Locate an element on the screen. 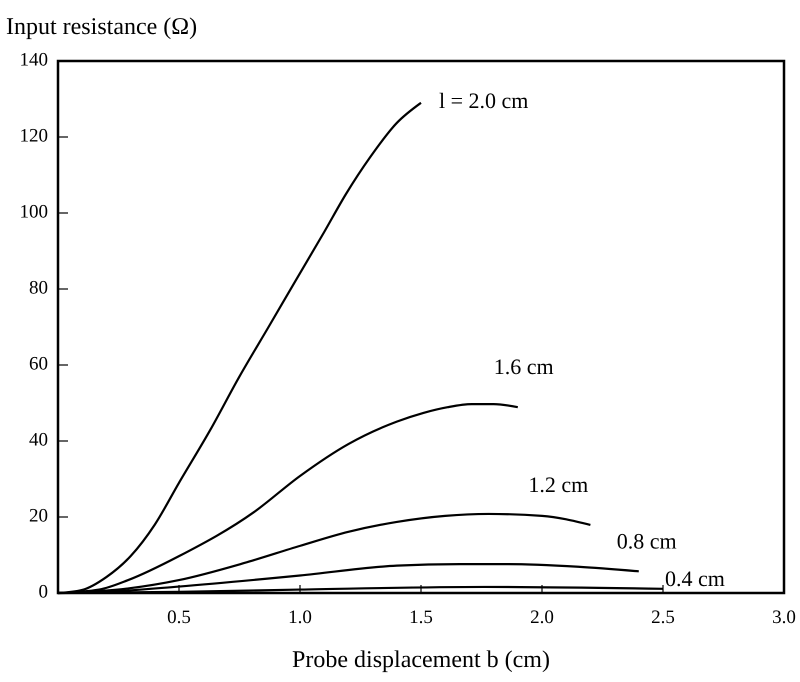 The width and height of the screenshot is (800, 682). x-tick-label: 1.0 is located at coordinates (300, 617).